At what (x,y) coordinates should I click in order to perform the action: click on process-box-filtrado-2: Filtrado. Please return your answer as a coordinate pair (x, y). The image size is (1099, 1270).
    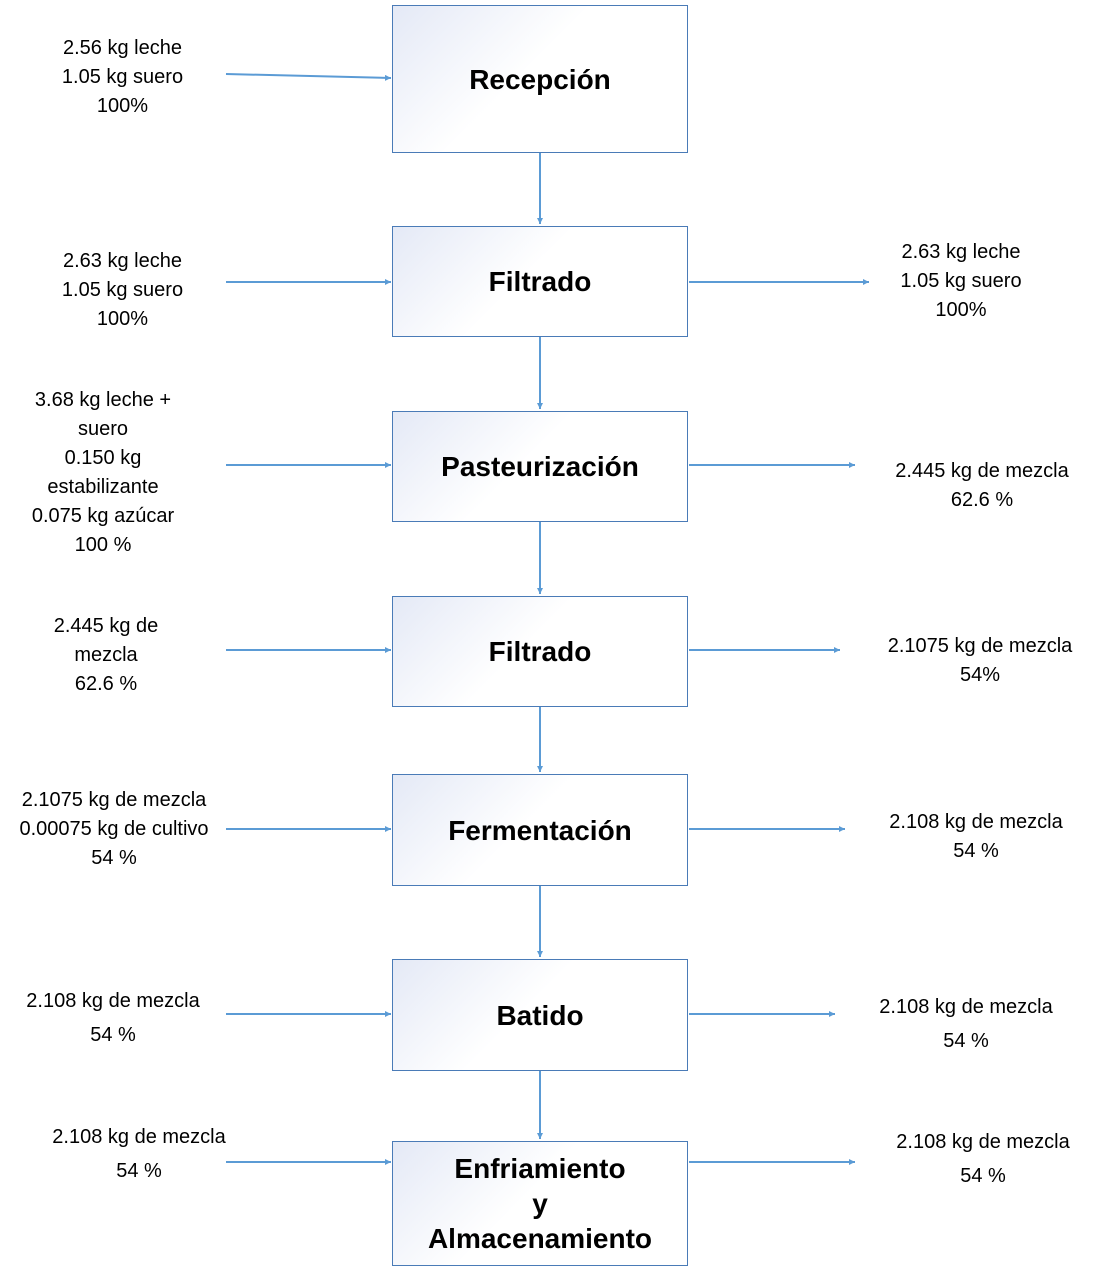
    Looking at the image, I should click on (540, 651).